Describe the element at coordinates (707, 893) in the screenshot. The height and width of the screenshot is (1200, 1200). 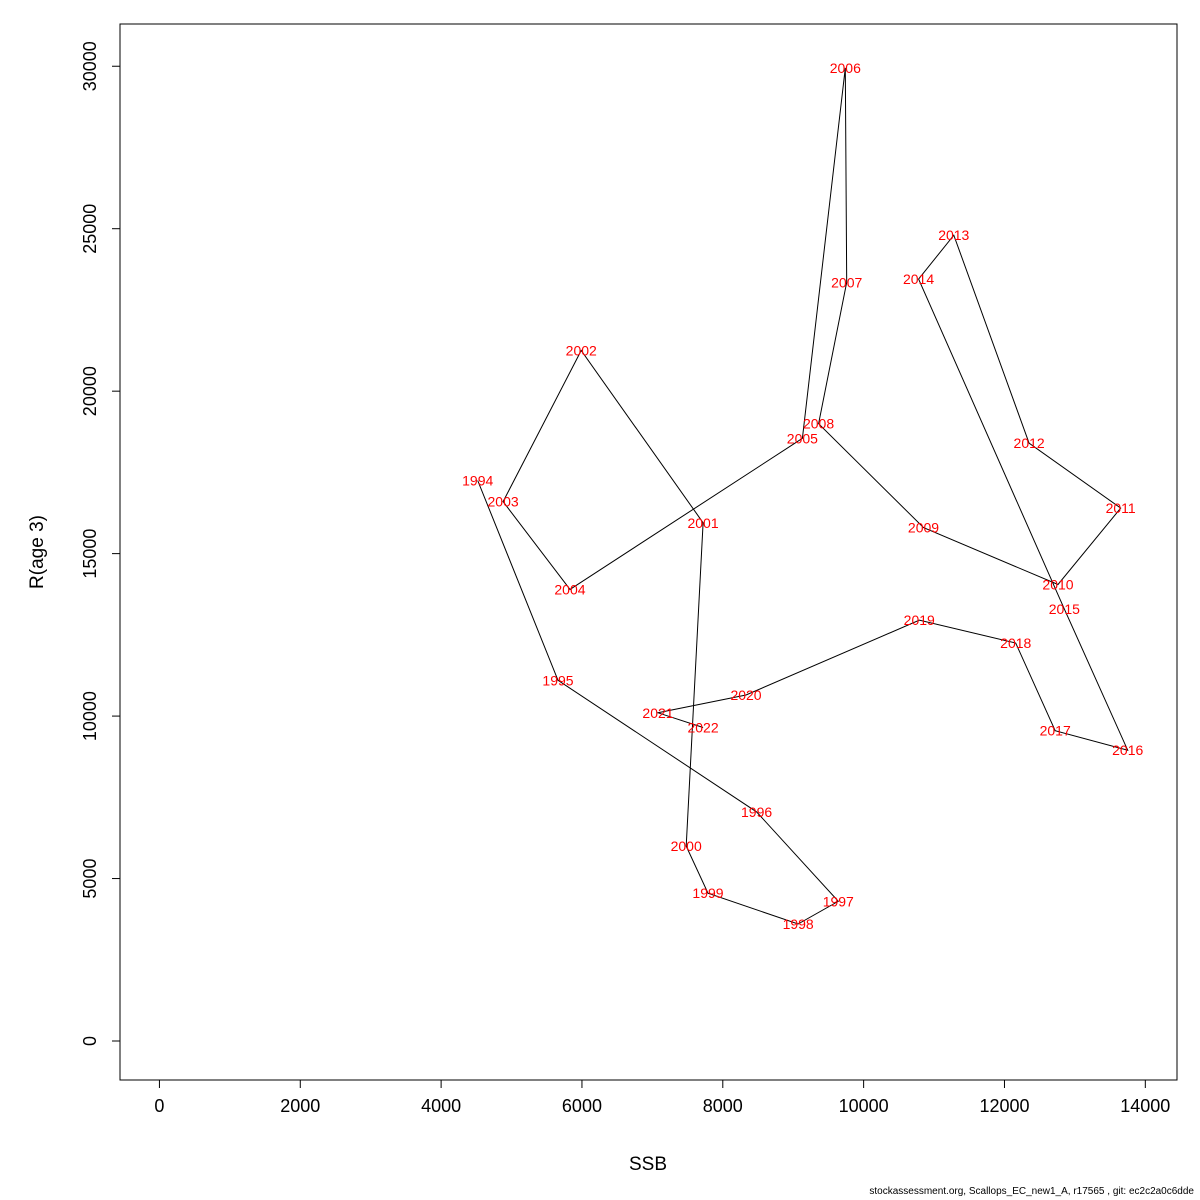
I see `point-label-1999: 1999` at that location.